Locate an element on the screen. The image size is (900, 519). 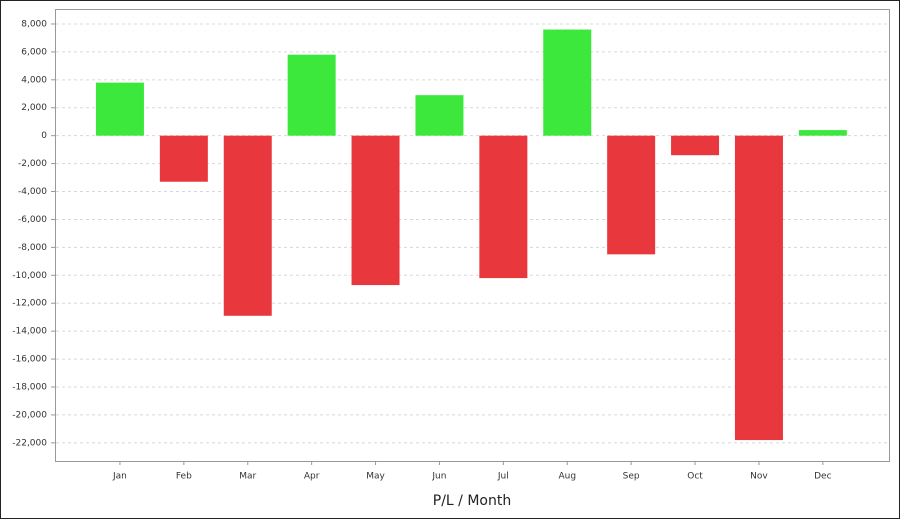
y-tick-label: -4,000 is located at coordinates (32, 192).